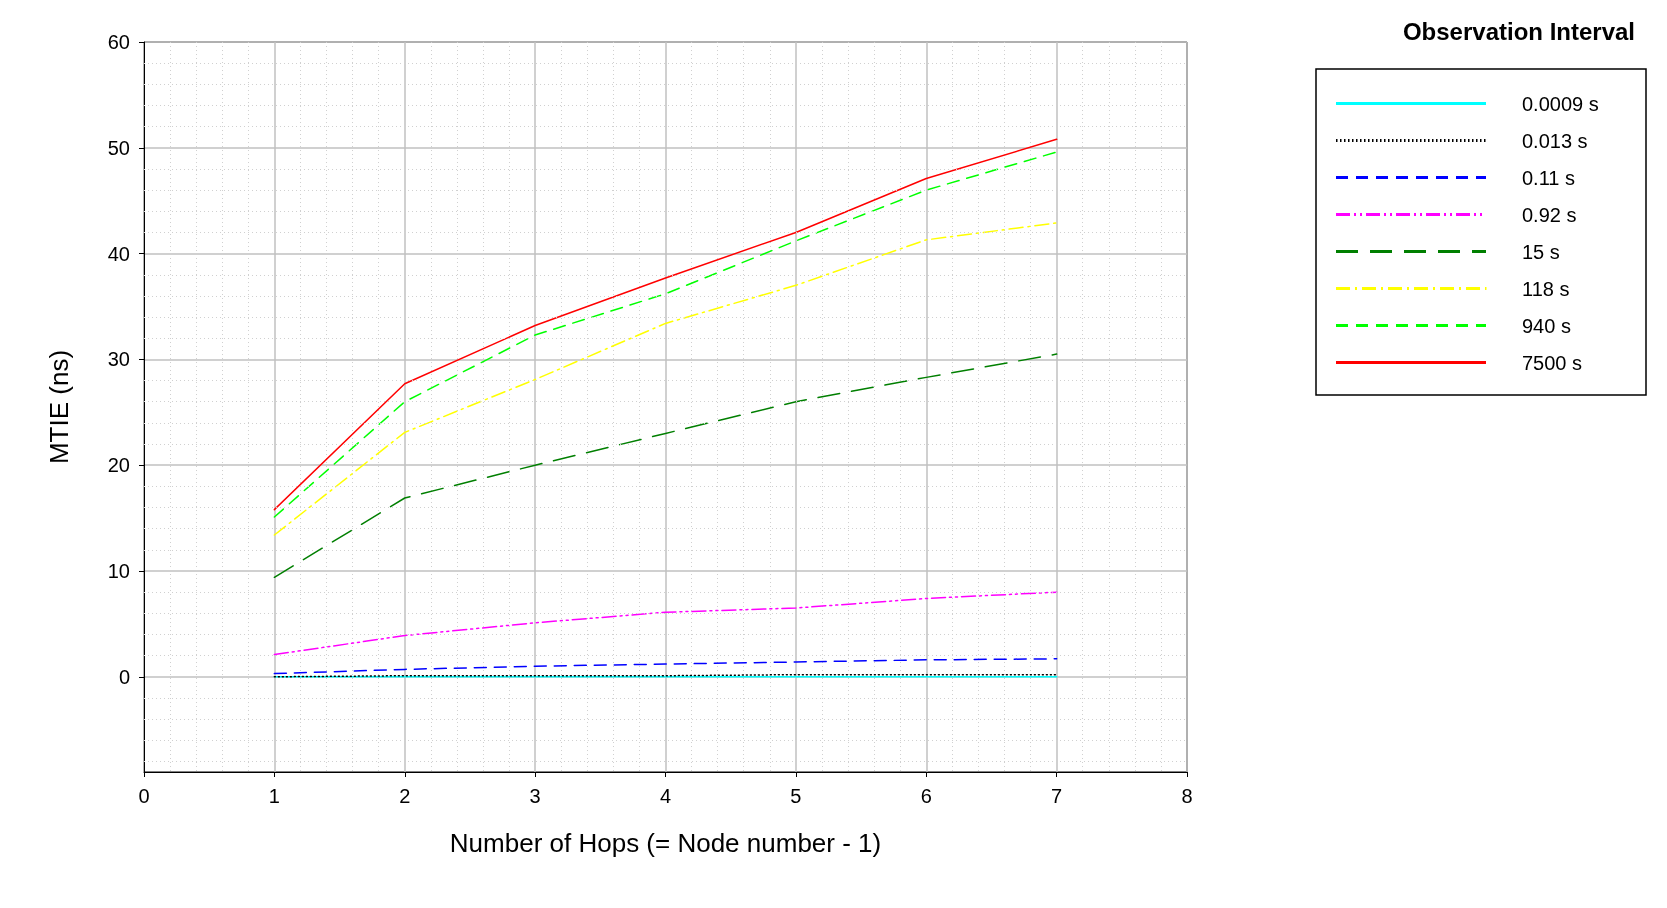 The width and height of the screenshot is (1667, 908). Describe the element at coordinates (1546, 325) in the screenshot. I see `legend-label: 940 s` at that location.